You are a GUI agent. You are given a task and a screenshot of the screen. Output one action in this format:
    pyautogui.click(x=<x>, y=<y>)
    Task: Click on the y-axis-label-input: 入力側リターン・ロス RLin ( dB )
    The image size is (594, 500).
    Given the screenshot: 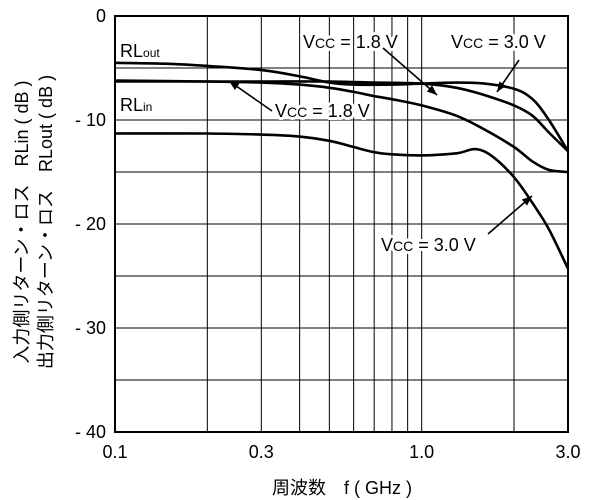 What is the action you would take?
    pyautogui.click(x=22, y=222)
    